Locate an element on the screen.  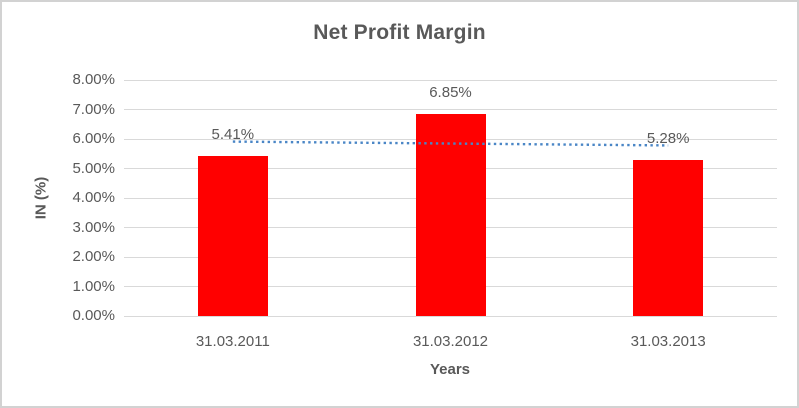
x-axis-line is located at coordinates (450, 316).